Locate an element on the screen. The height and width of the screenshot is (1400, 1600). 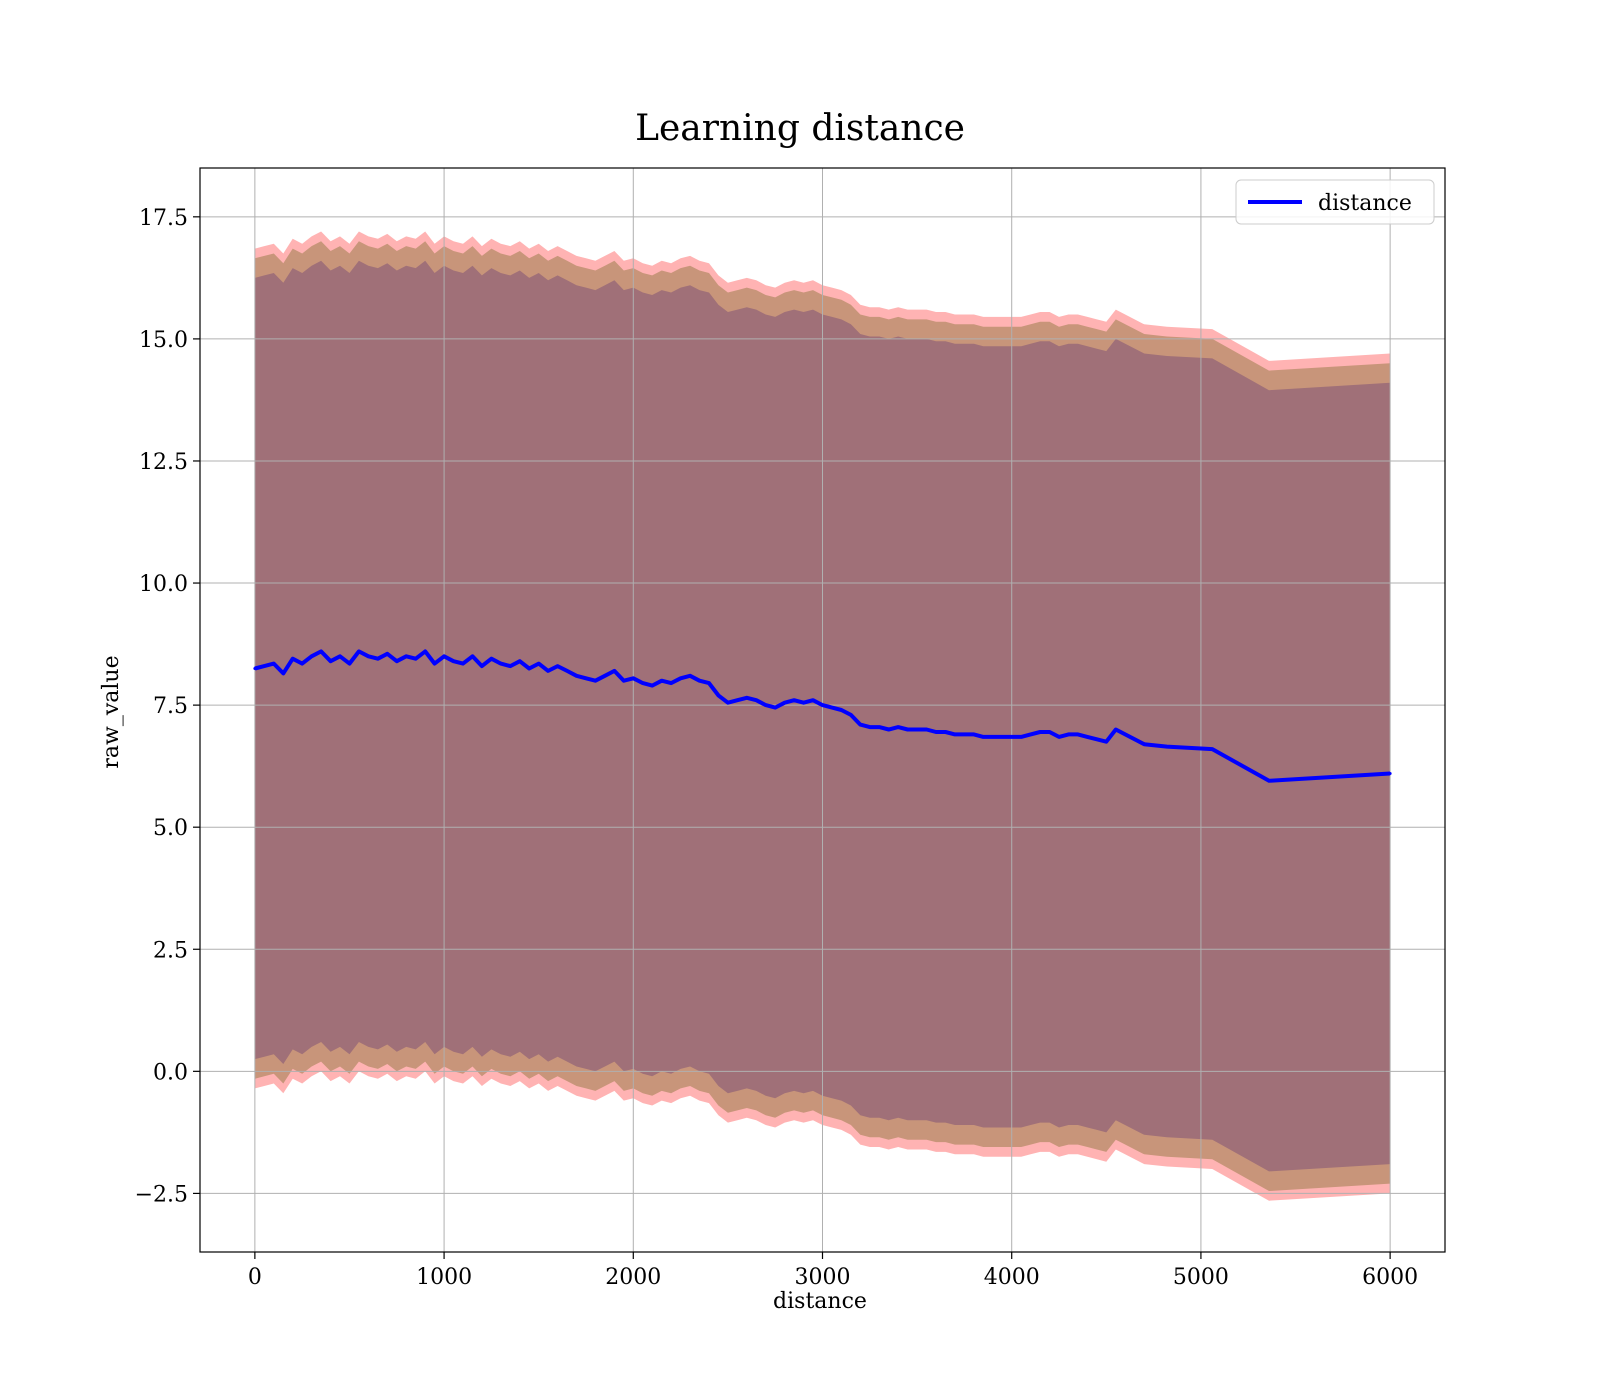
x-tick-label: 4000 is located at coordinates (1012, 1277).